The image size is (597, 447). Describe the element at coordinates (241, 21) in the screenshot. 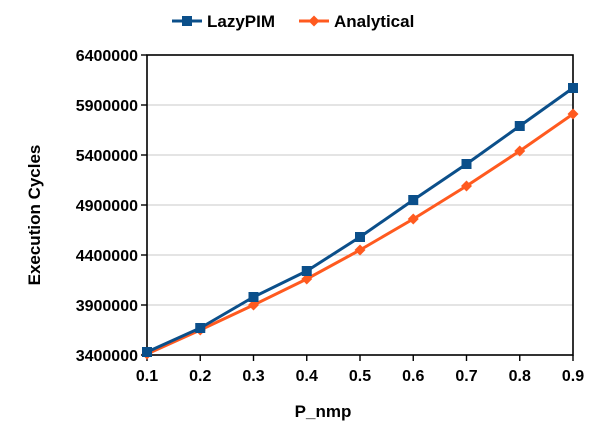

I see `legend-label: LazyPIM` at that location.